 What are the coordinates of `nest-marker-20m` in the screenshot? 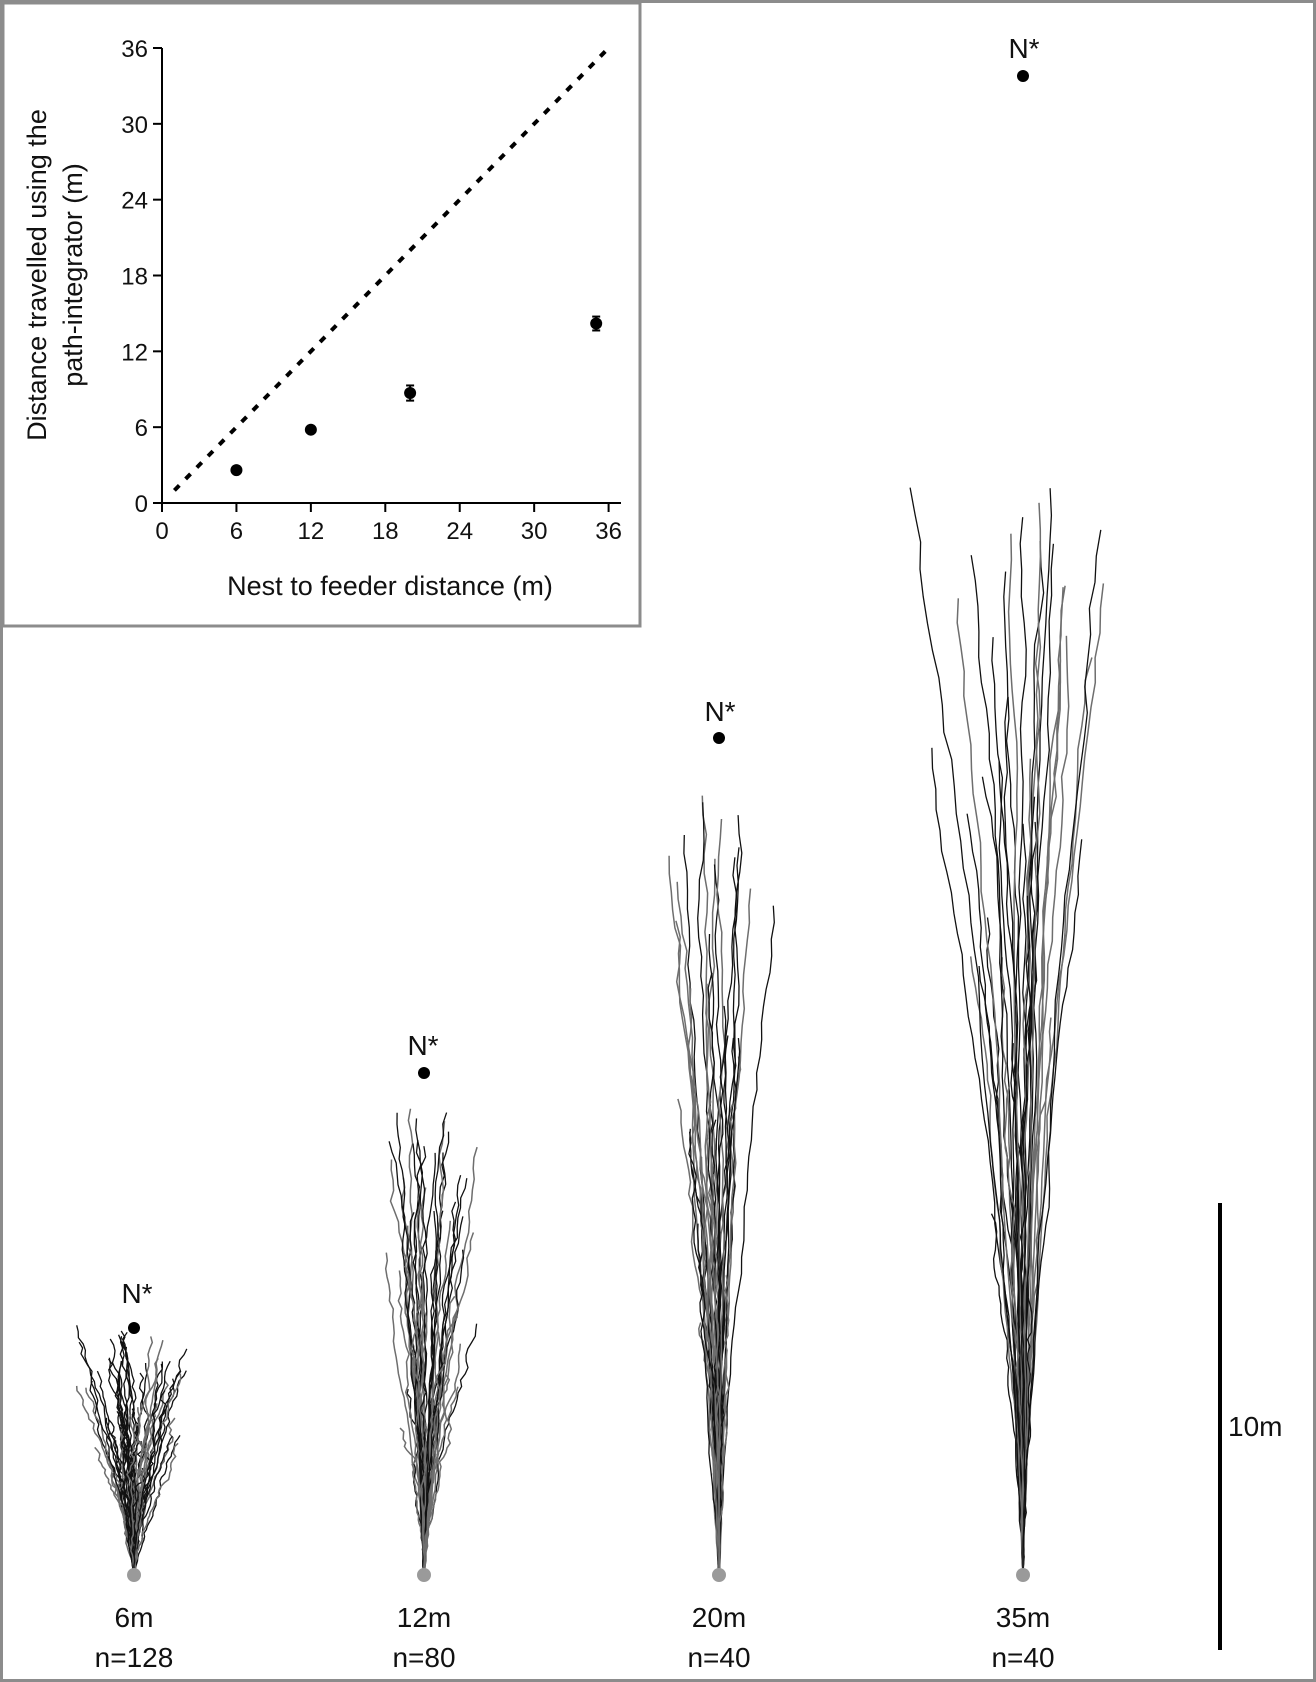 It's located at (719, 738).